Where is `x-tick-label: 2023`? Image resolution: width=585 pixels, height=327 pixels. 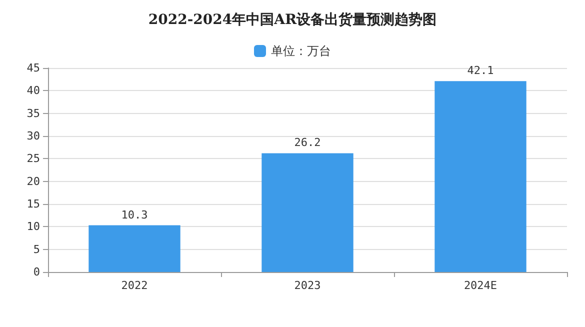 x-tick-label: 2023 is located at coordinates (307, 285).